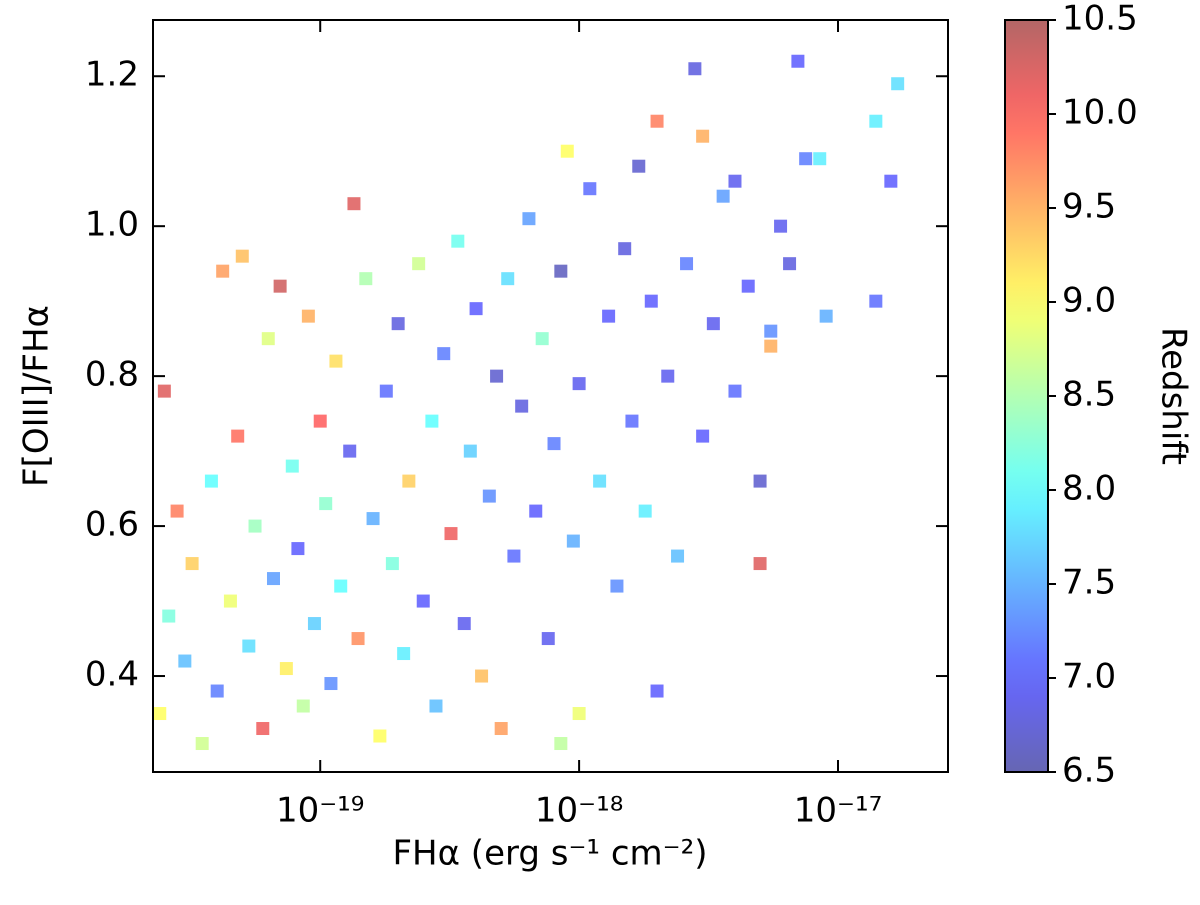 This screenshot has height=905, width=1200. Describe the element at coordinates (1089, 207) in the screenshot. I see `colorbar-tick-label: 9.5` at that location.